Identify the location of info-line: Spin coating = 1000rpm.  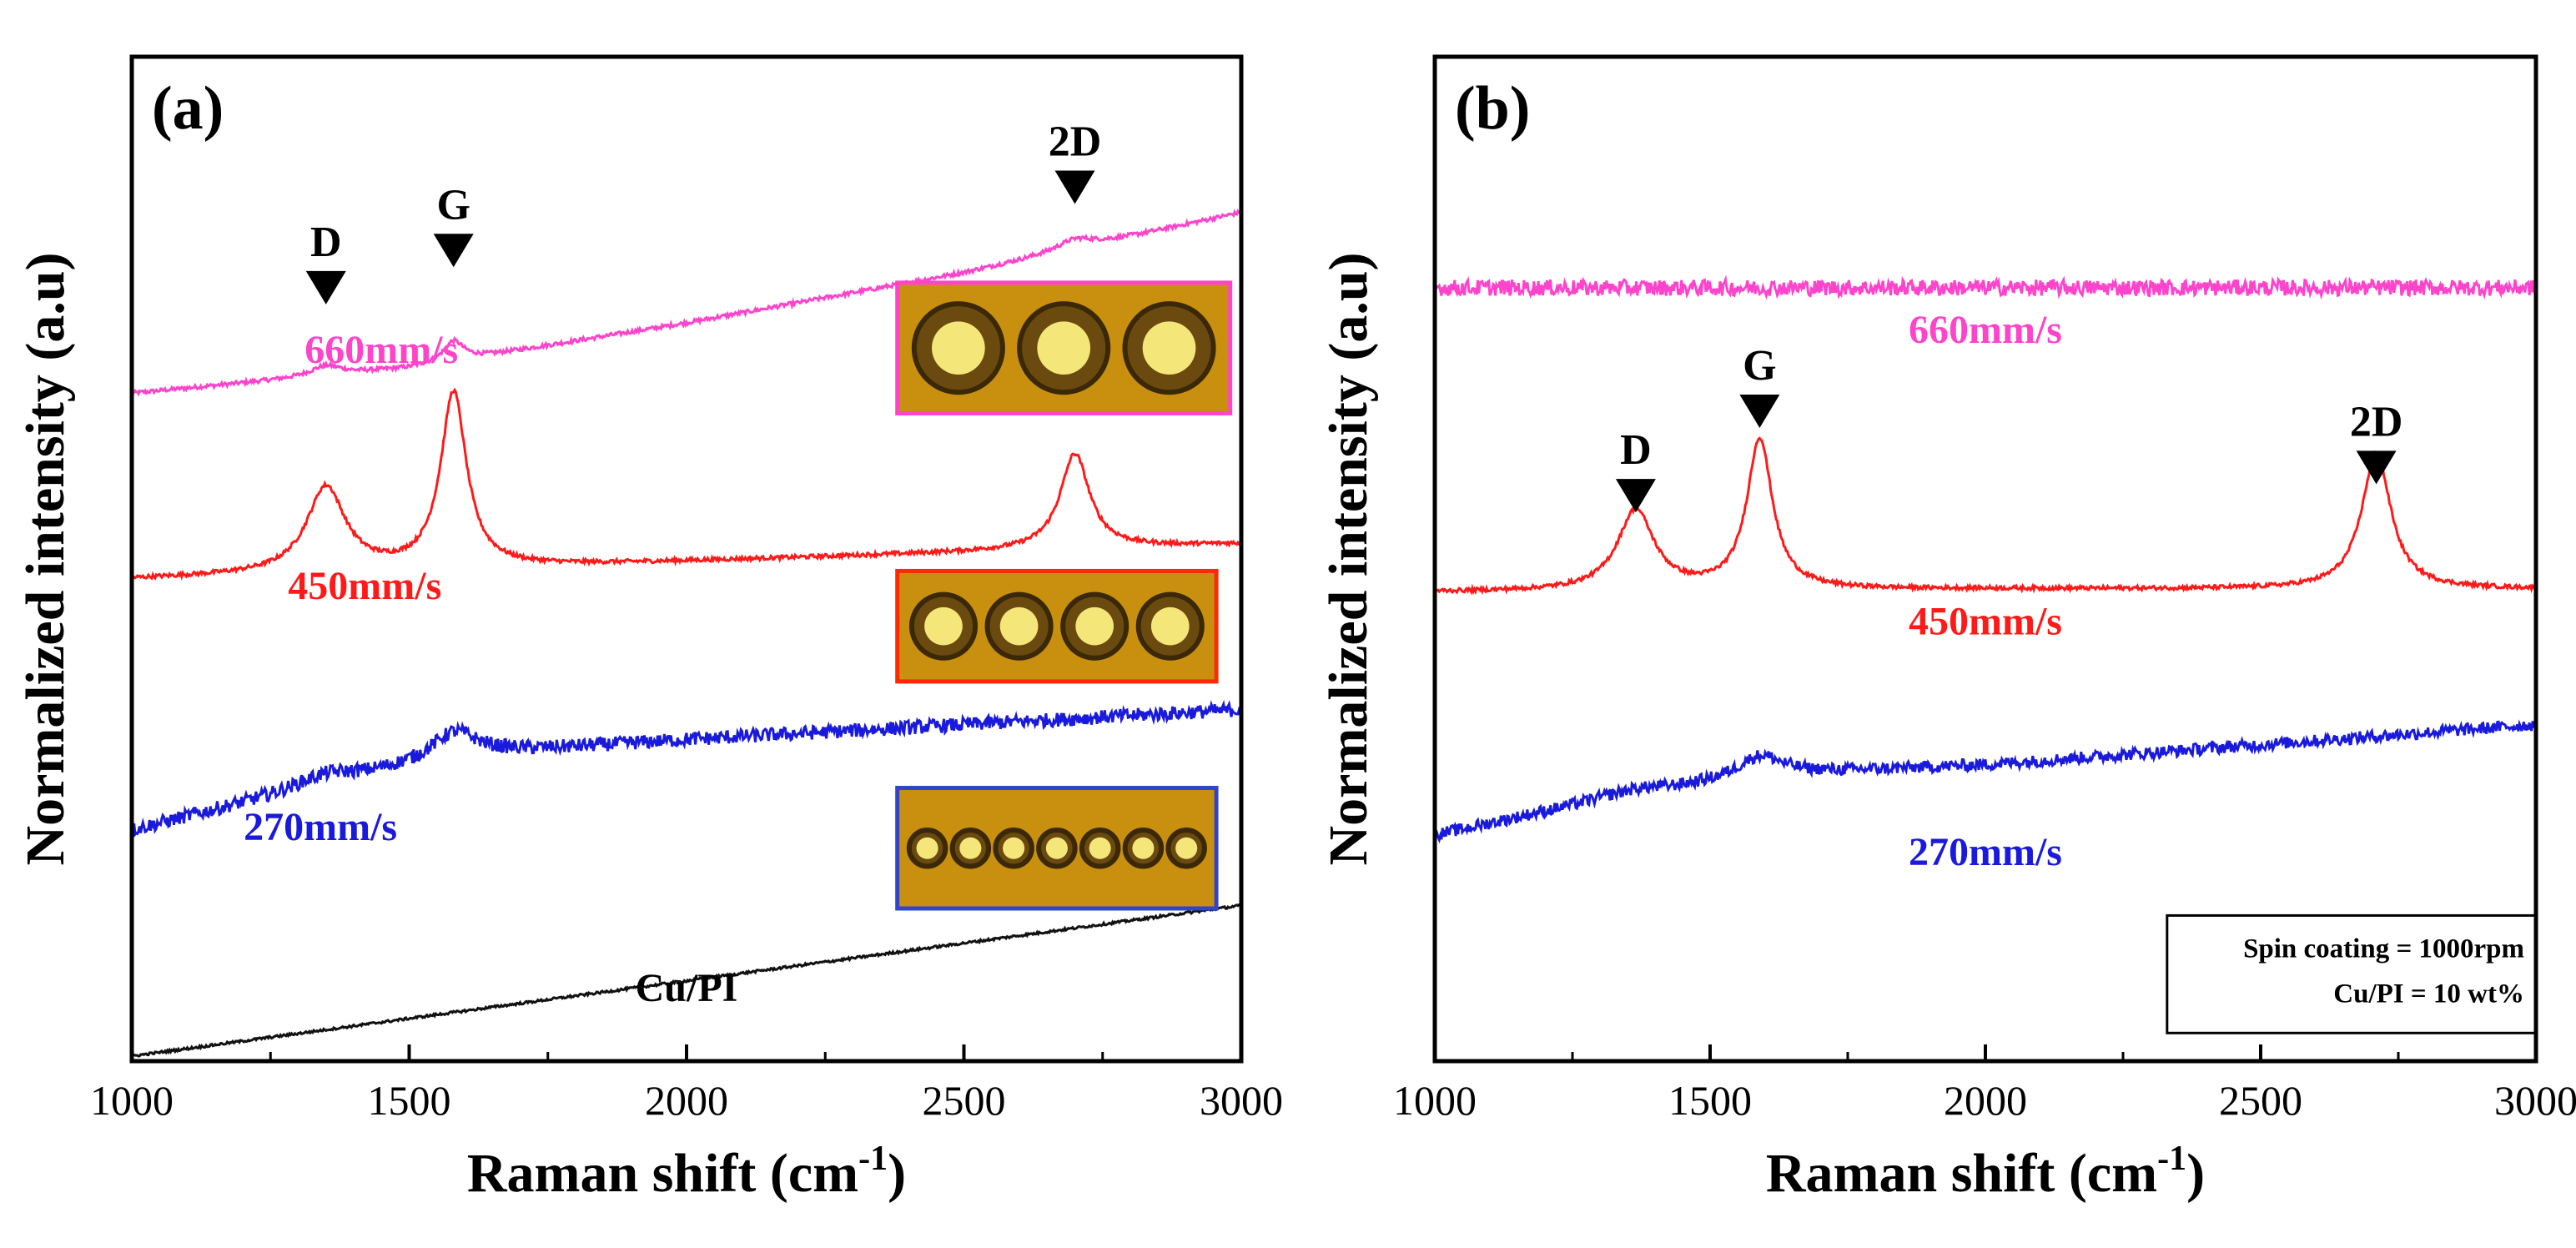
(2383, 948).